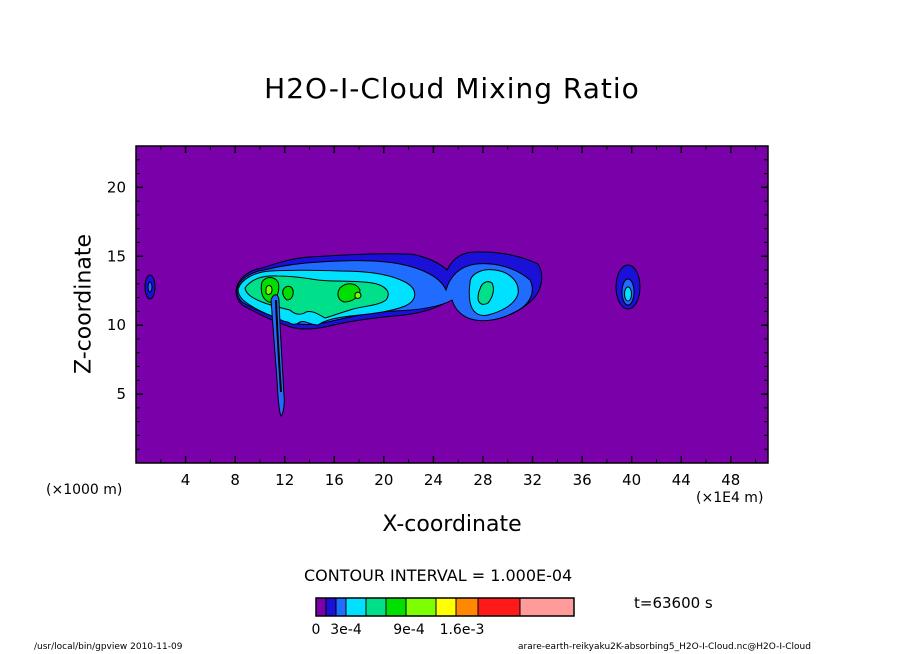  What do you see at coordinates (673, 603) in the screenshot?
I see `time-label: t=63600 s` at bounding box center [673, 603].